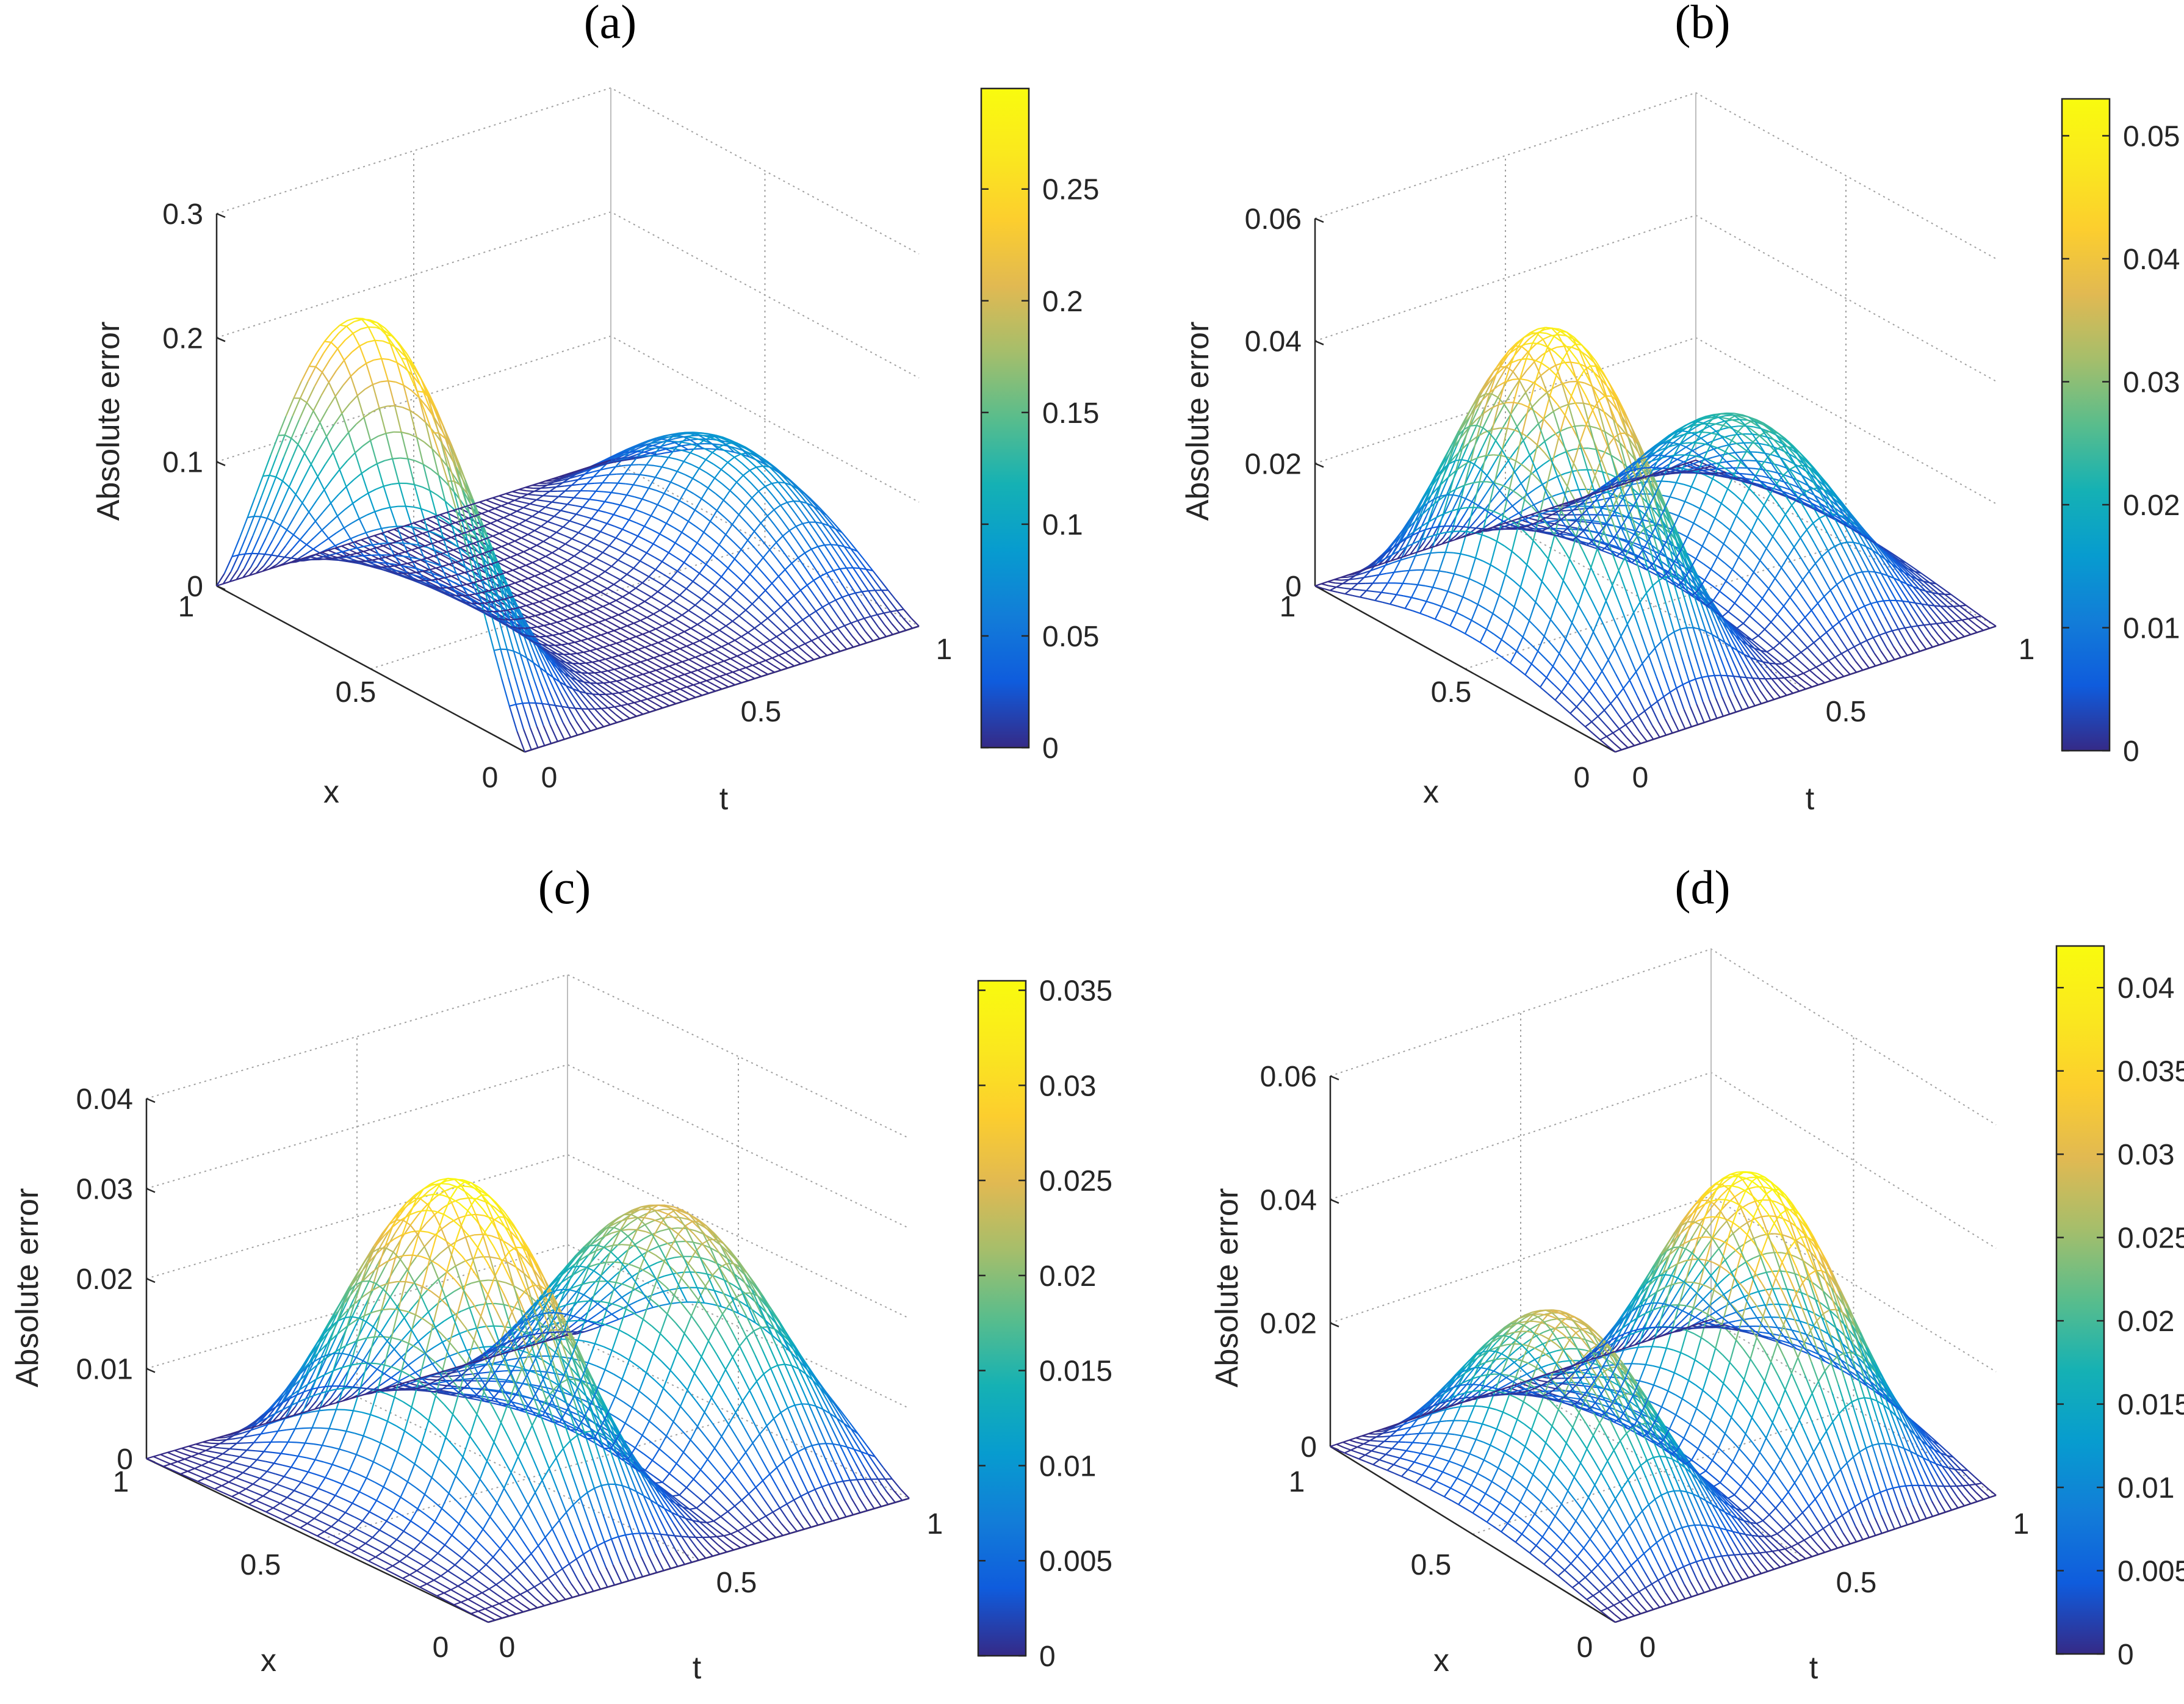 The height and width of the screenshot is (1704, 2184). Describe the element at coordinates (1273, 342) in the screenshot. I see `z-tick-label: 0.04` at that location.